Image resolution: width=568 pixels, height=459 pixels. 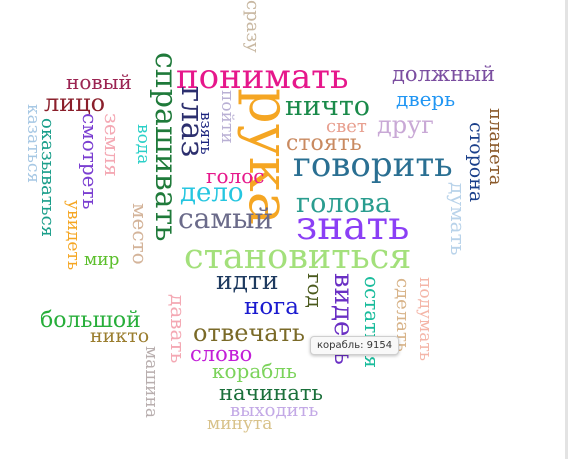 I want to click on word-45: слово, so click(x=221, y=354).